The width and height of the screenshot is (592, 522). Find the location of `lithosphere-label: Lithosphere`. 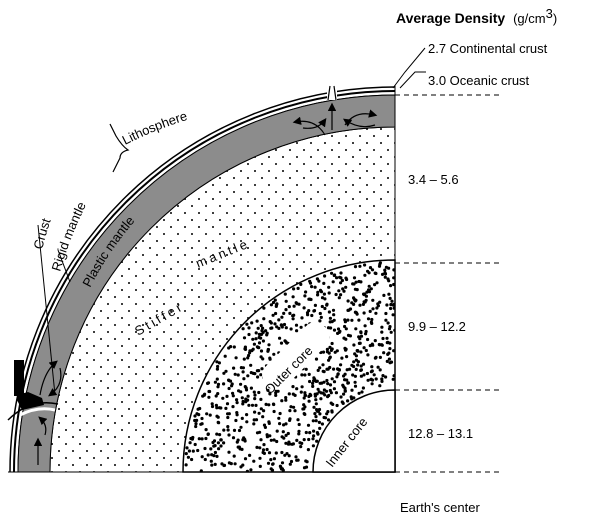

lithosphere-label: Lithosphere is located at coordinates (154, 127).